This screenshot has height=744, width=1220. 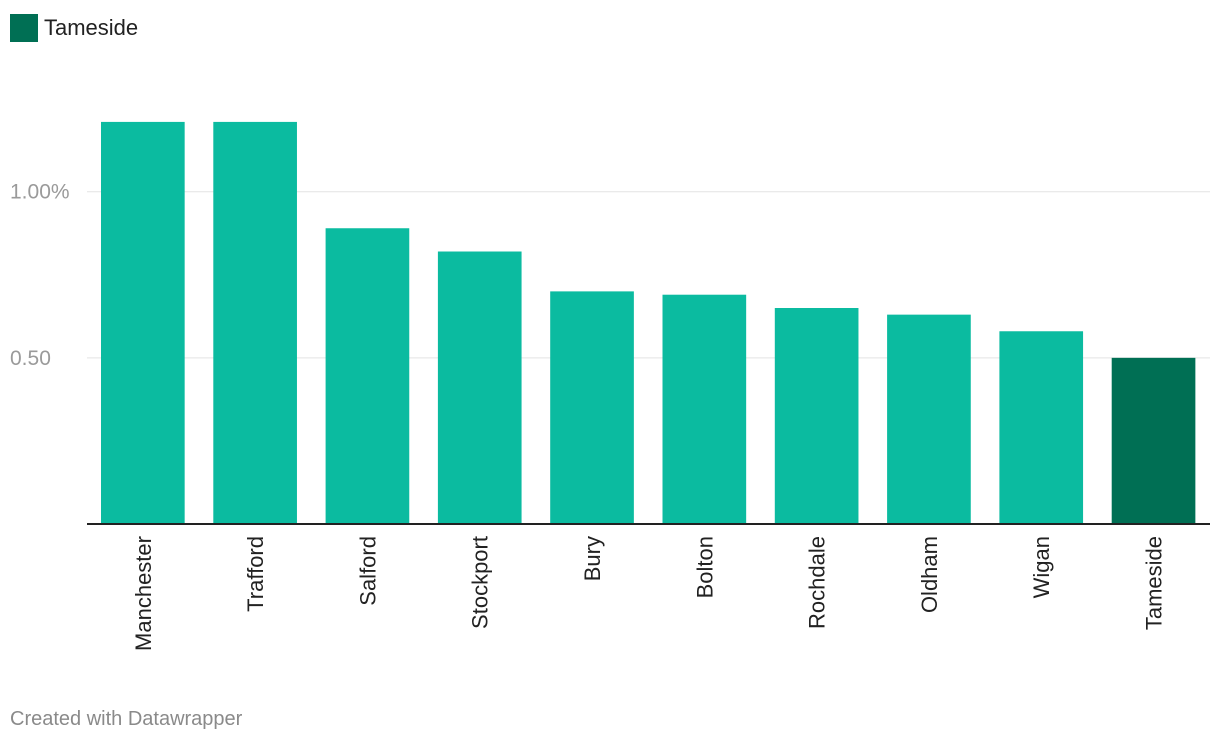 I want to click on legend-label: Tameside, so click(x=91, y=27).